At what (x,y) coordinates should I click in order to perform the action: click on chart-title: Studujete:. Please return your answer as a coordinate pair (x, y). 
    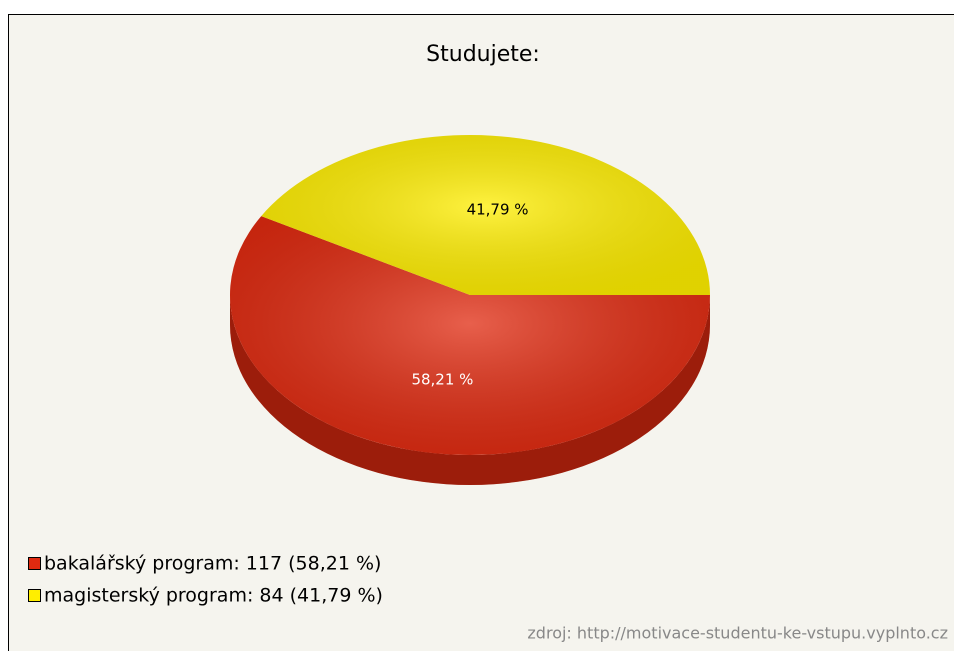
    Looking at the image, I should click on (483, 54).